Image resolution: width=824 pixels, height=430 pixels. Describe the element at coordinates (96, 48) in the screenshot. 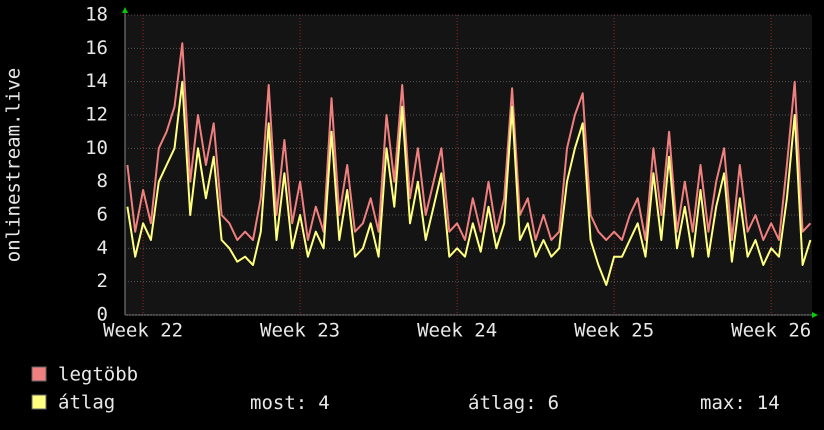

I see `y-tick-label: 16` at that location.